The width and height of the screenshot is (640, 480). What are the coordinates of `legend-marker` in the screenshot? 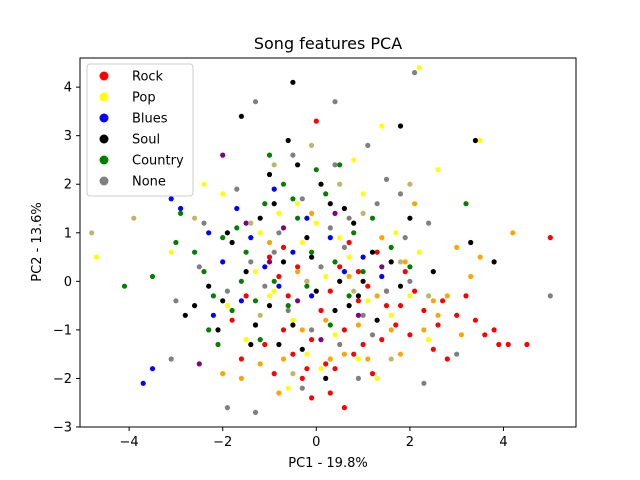 It's located at (104, 160).